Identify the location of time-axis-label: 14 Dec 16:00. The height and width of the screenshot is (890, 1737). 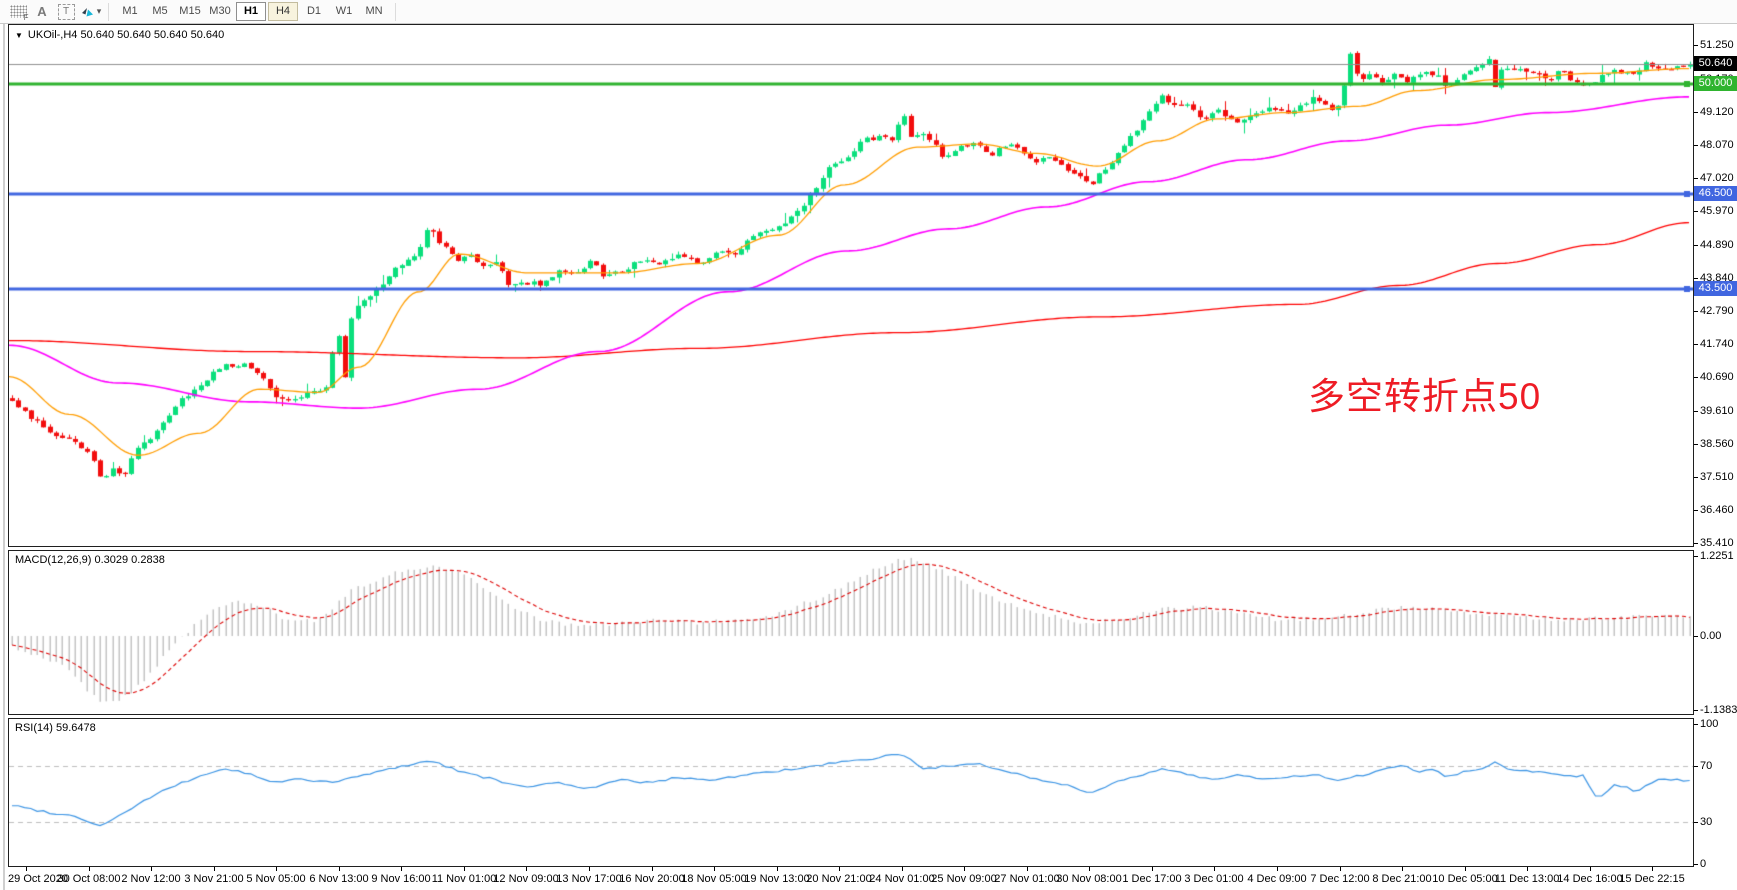
(1590, 879).